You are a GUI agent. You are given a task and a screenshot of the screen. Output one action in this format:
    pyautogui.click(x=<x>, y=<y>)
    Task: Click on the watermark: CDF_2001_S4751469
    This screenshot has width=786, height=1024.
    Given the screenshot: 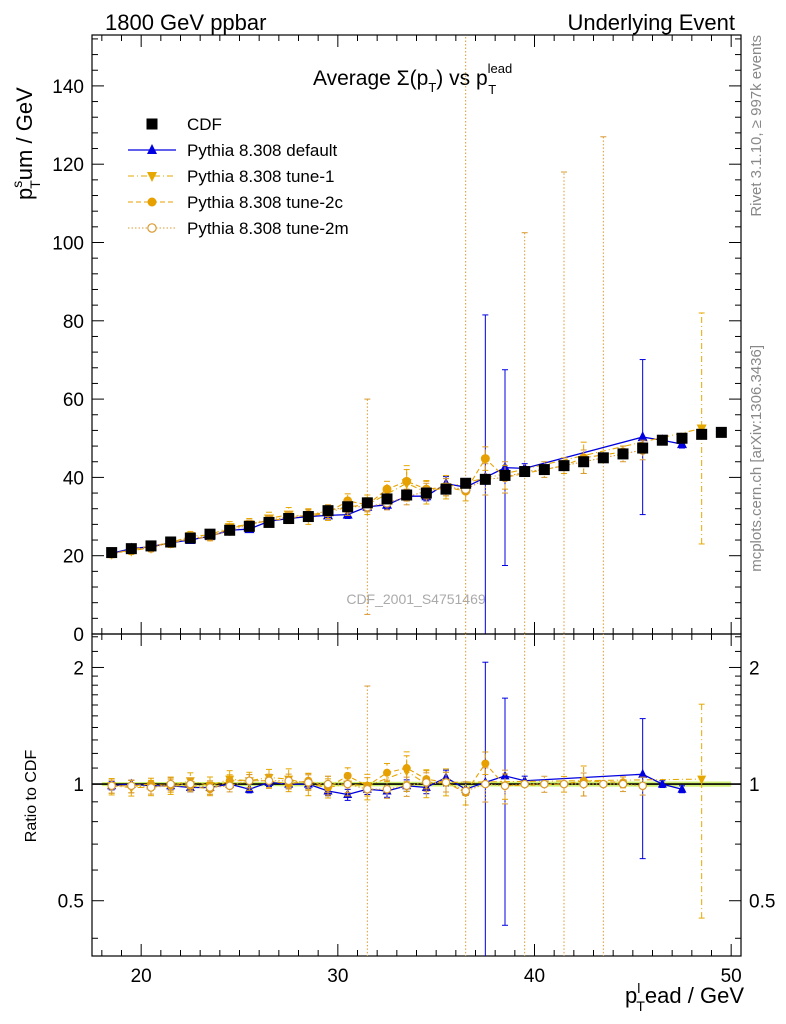 What is the action you would take?
    pyautogui.click(x=416, y=599)
    